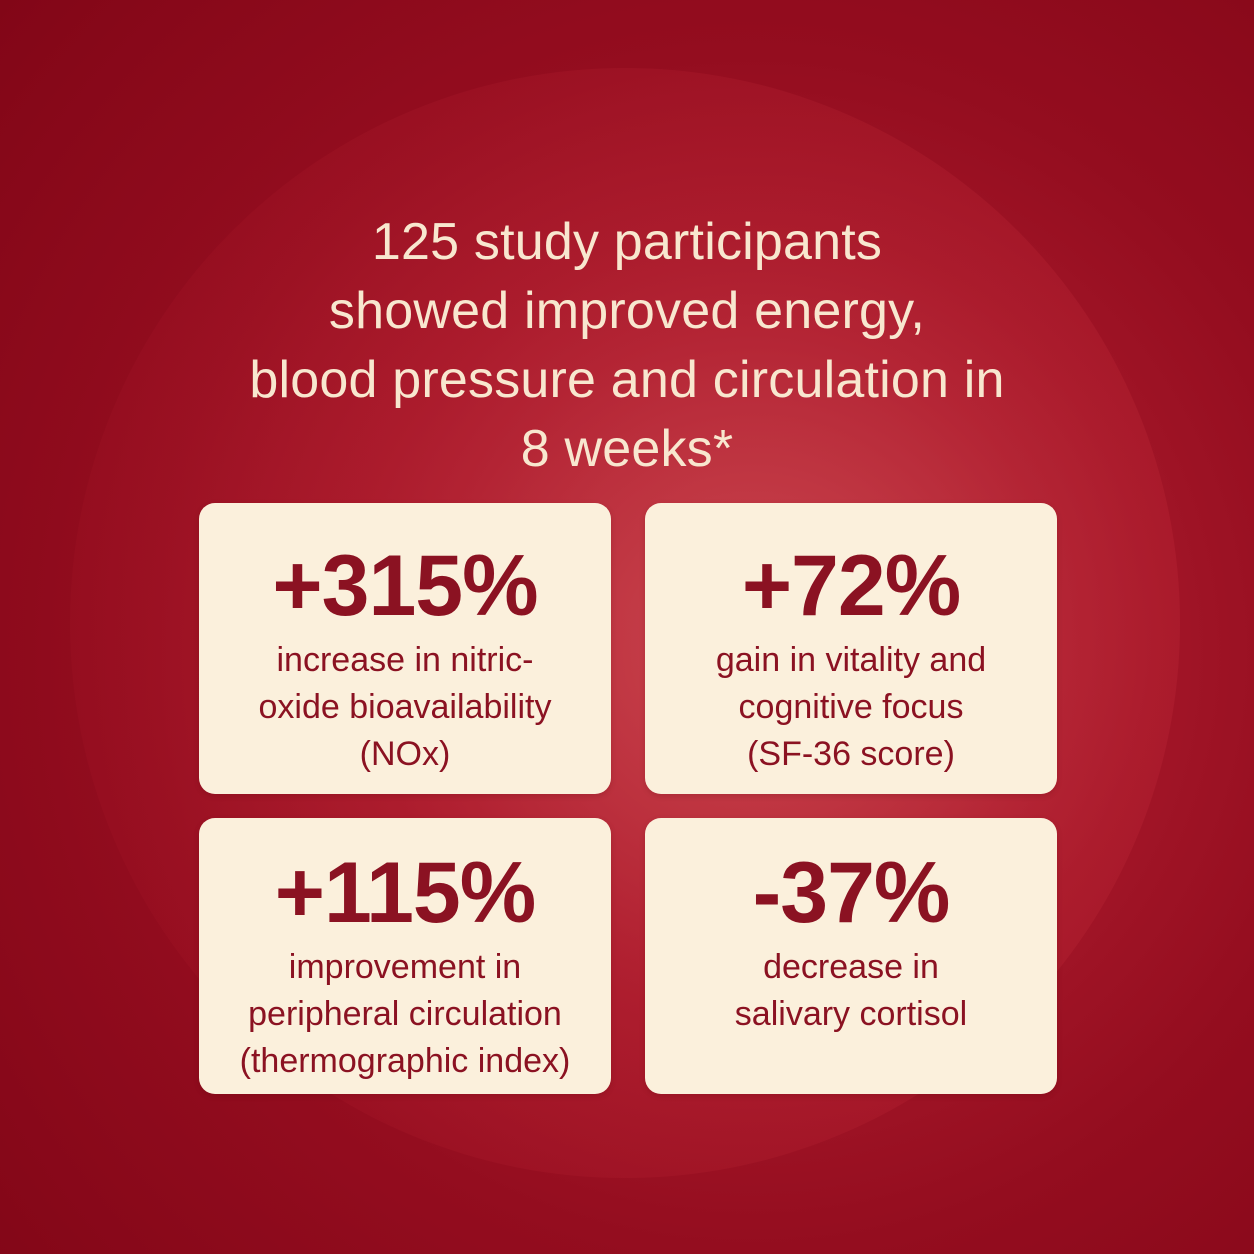 The height and width of the screenshot is (1254, 1254). Describe the element at coordinates (851, 1014) in the screenshot. I see `stat-description-line: salivary cortisol` at that location.